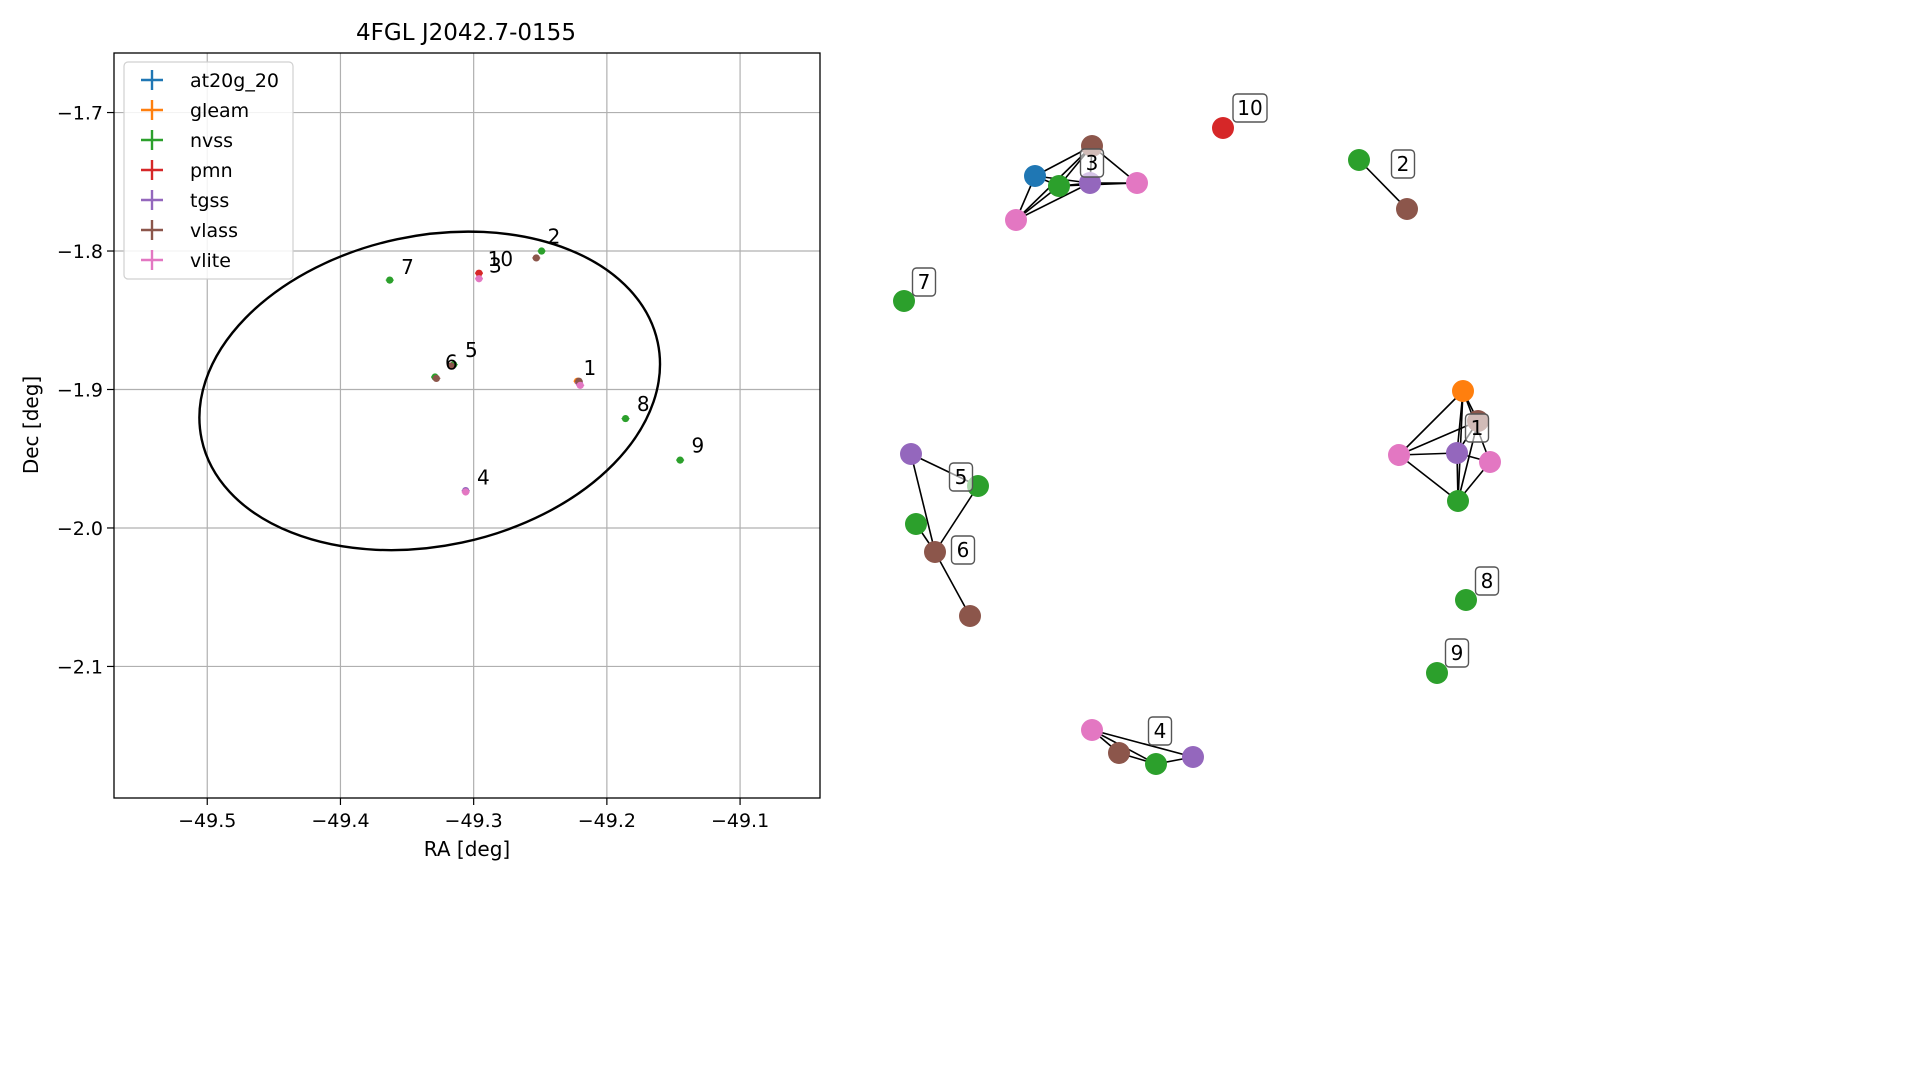 This screenshot has height=1084, width=1919. Describe the element at coordinates (80, 390) in the screenshot. I see `y-tick-label: −1.9` at that location.